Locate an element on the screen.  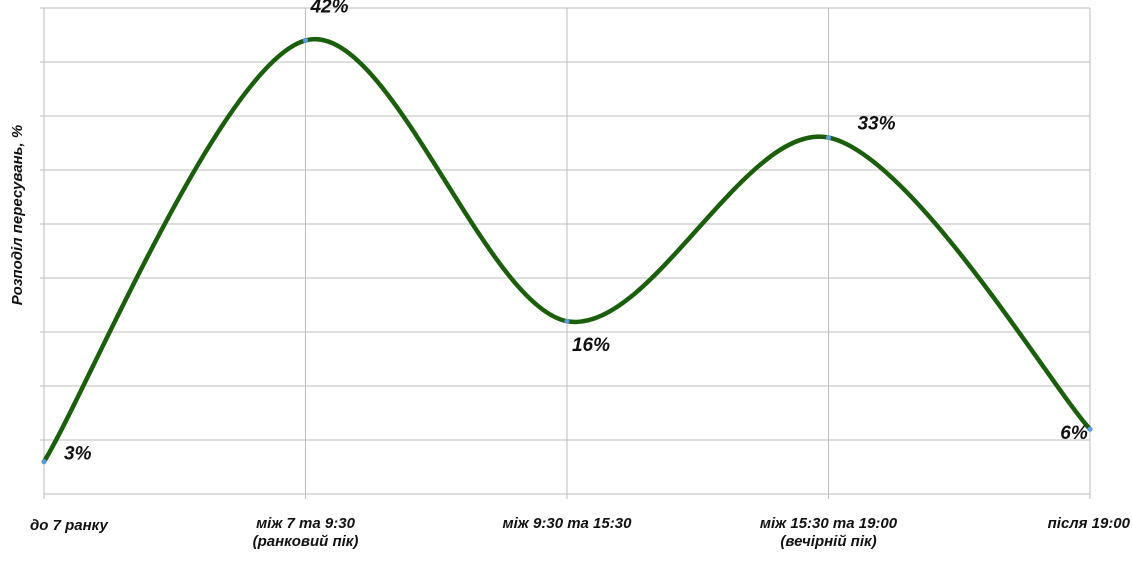
x-tick-label: між 9:30 та 15:30 is located at coordinates (568, 523).